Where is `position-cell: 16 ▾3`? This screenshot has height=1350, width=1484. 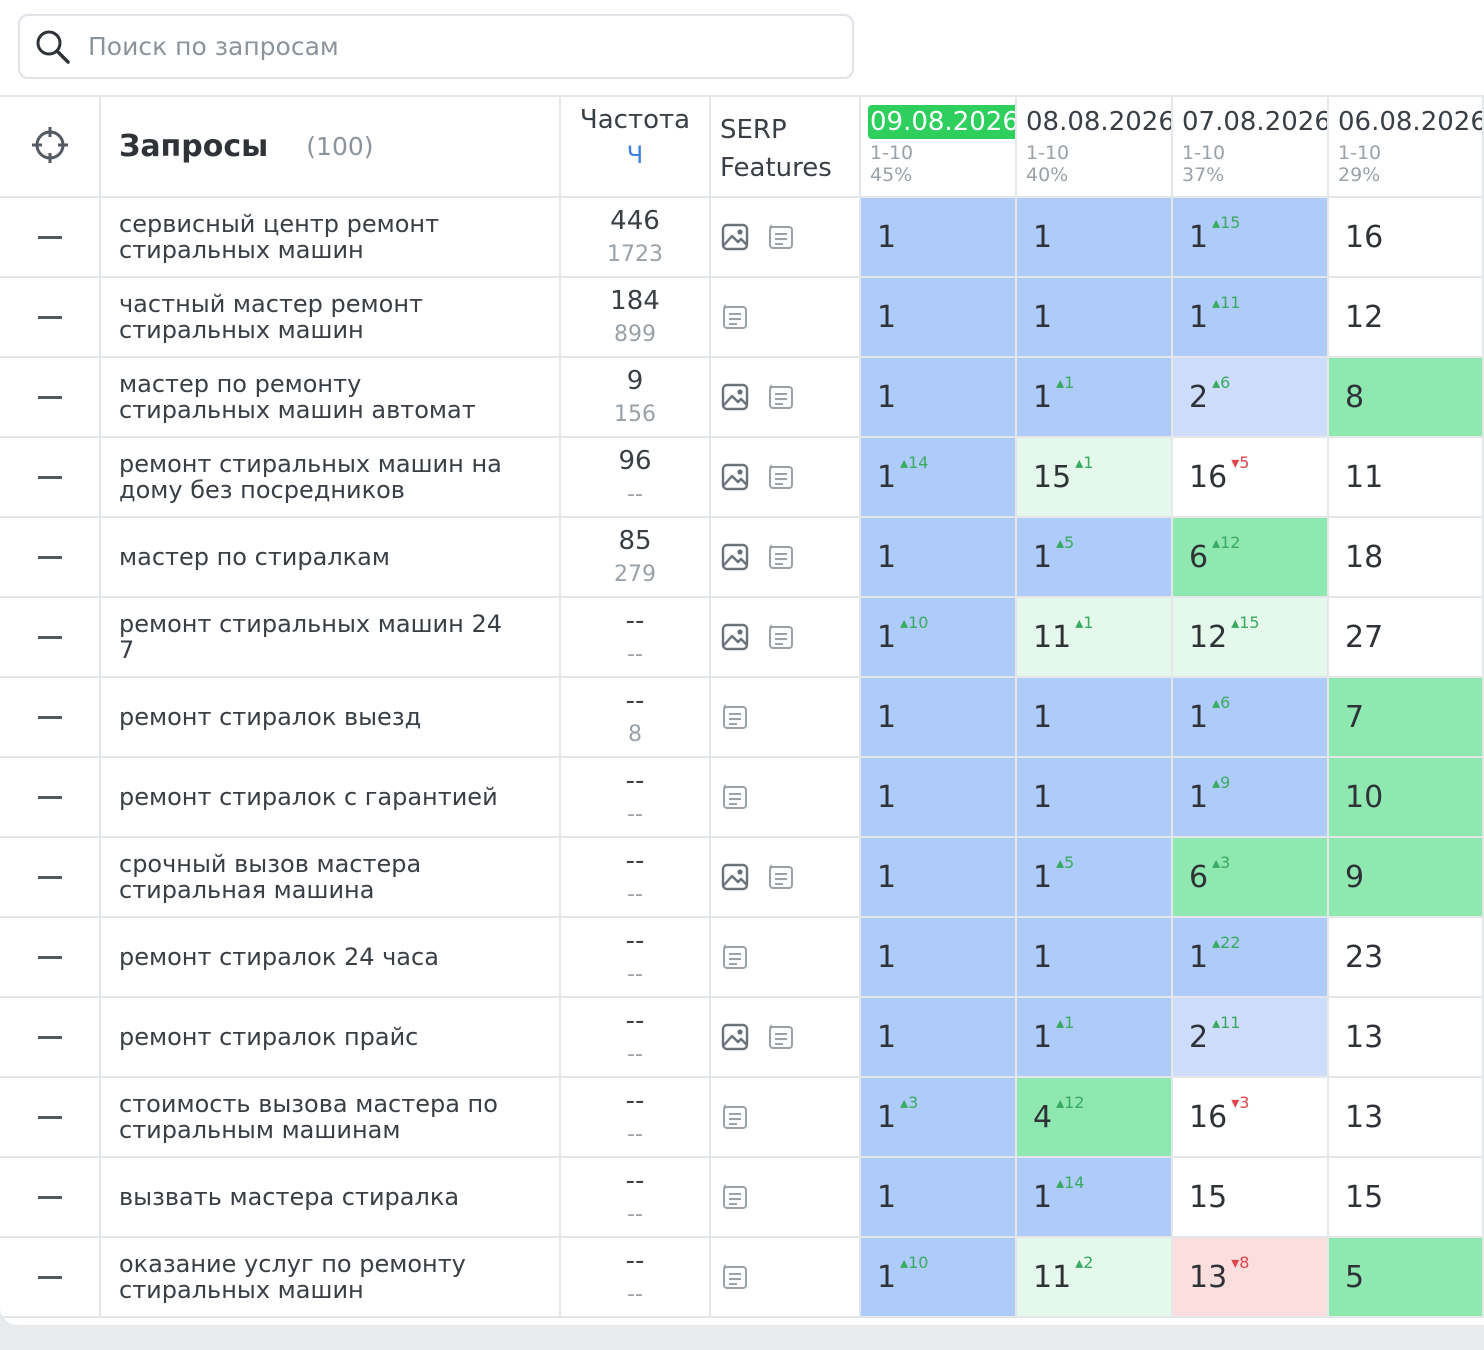 position-cell: 16 ▾3 is located at coordinates (1251, 1118).